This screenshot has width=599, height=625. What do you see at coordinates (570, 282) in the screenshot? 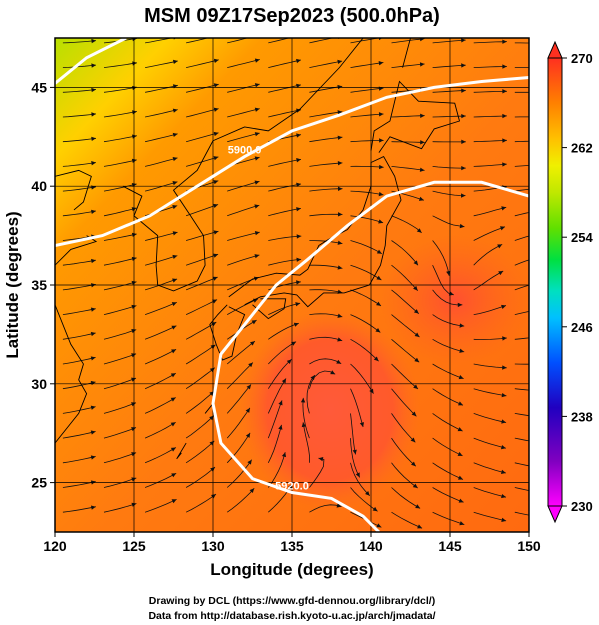
I see `colorbar: 270 262 254 246 238 230` at bounding box center [570, 282].